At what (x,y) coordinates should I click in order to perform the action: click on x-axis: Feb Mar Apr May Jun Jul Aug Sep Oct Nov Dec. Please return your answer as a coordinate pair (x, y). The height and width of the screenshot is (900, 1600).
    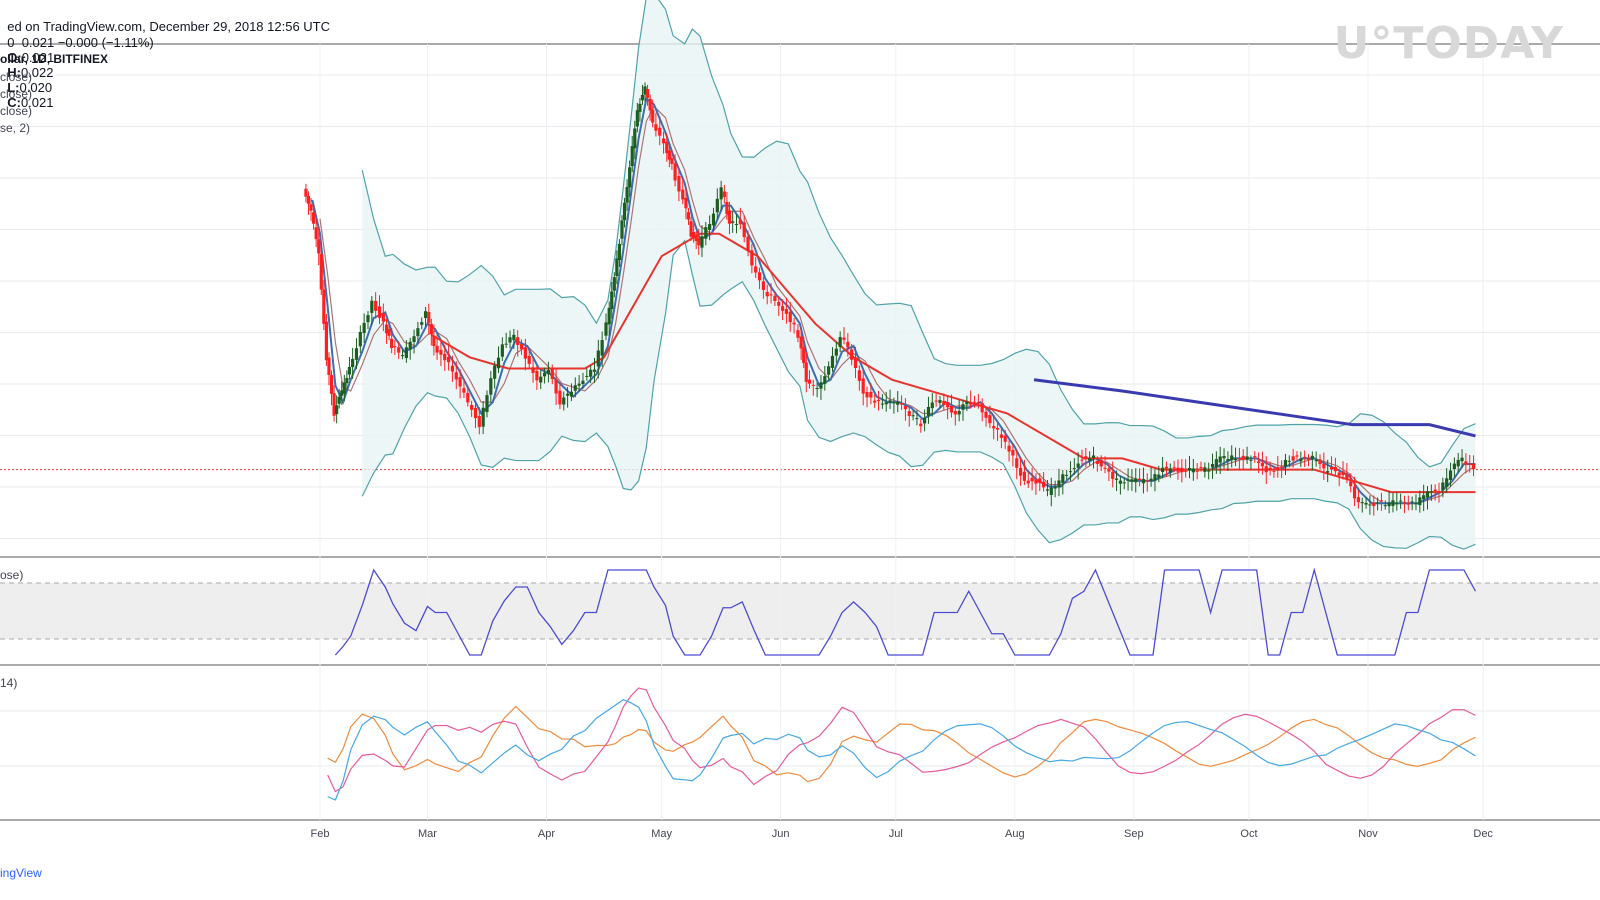
    Looking at the image, I should click on (902, 834).